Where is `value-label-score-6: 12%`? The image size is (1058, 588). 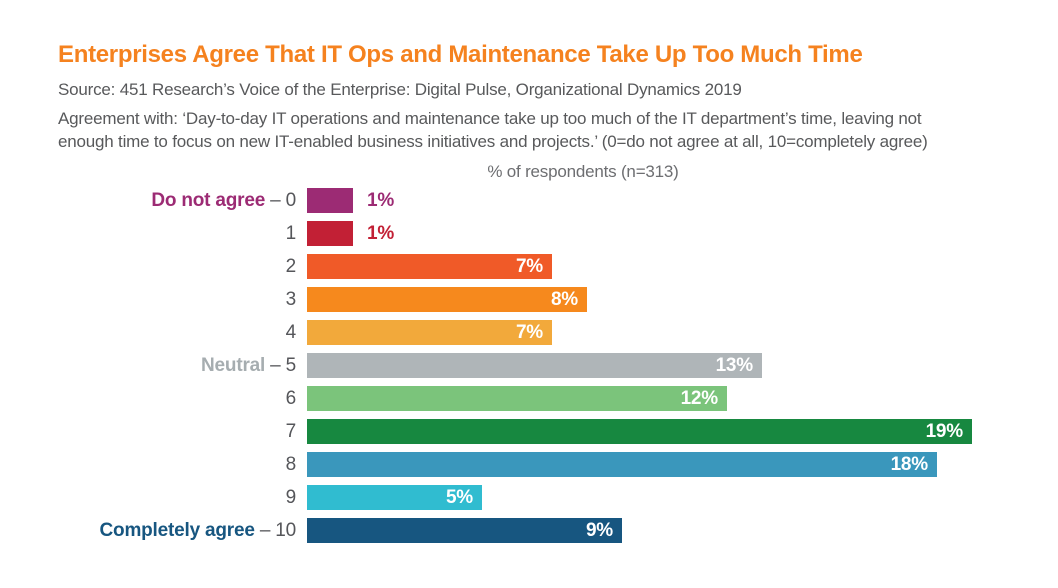
value-label-score-6: 12% is located at coordinates (699, 398).